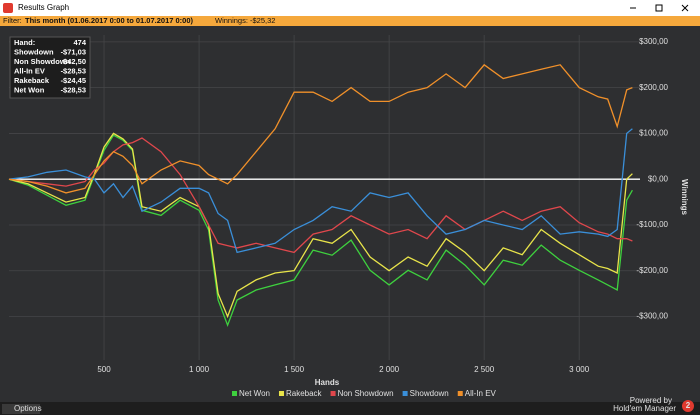 This screenshot has height=415, width=700. Describe the element at coordinates (652, 316) in the screenshot. I see `y-tick-label: -$300,00` at that location.